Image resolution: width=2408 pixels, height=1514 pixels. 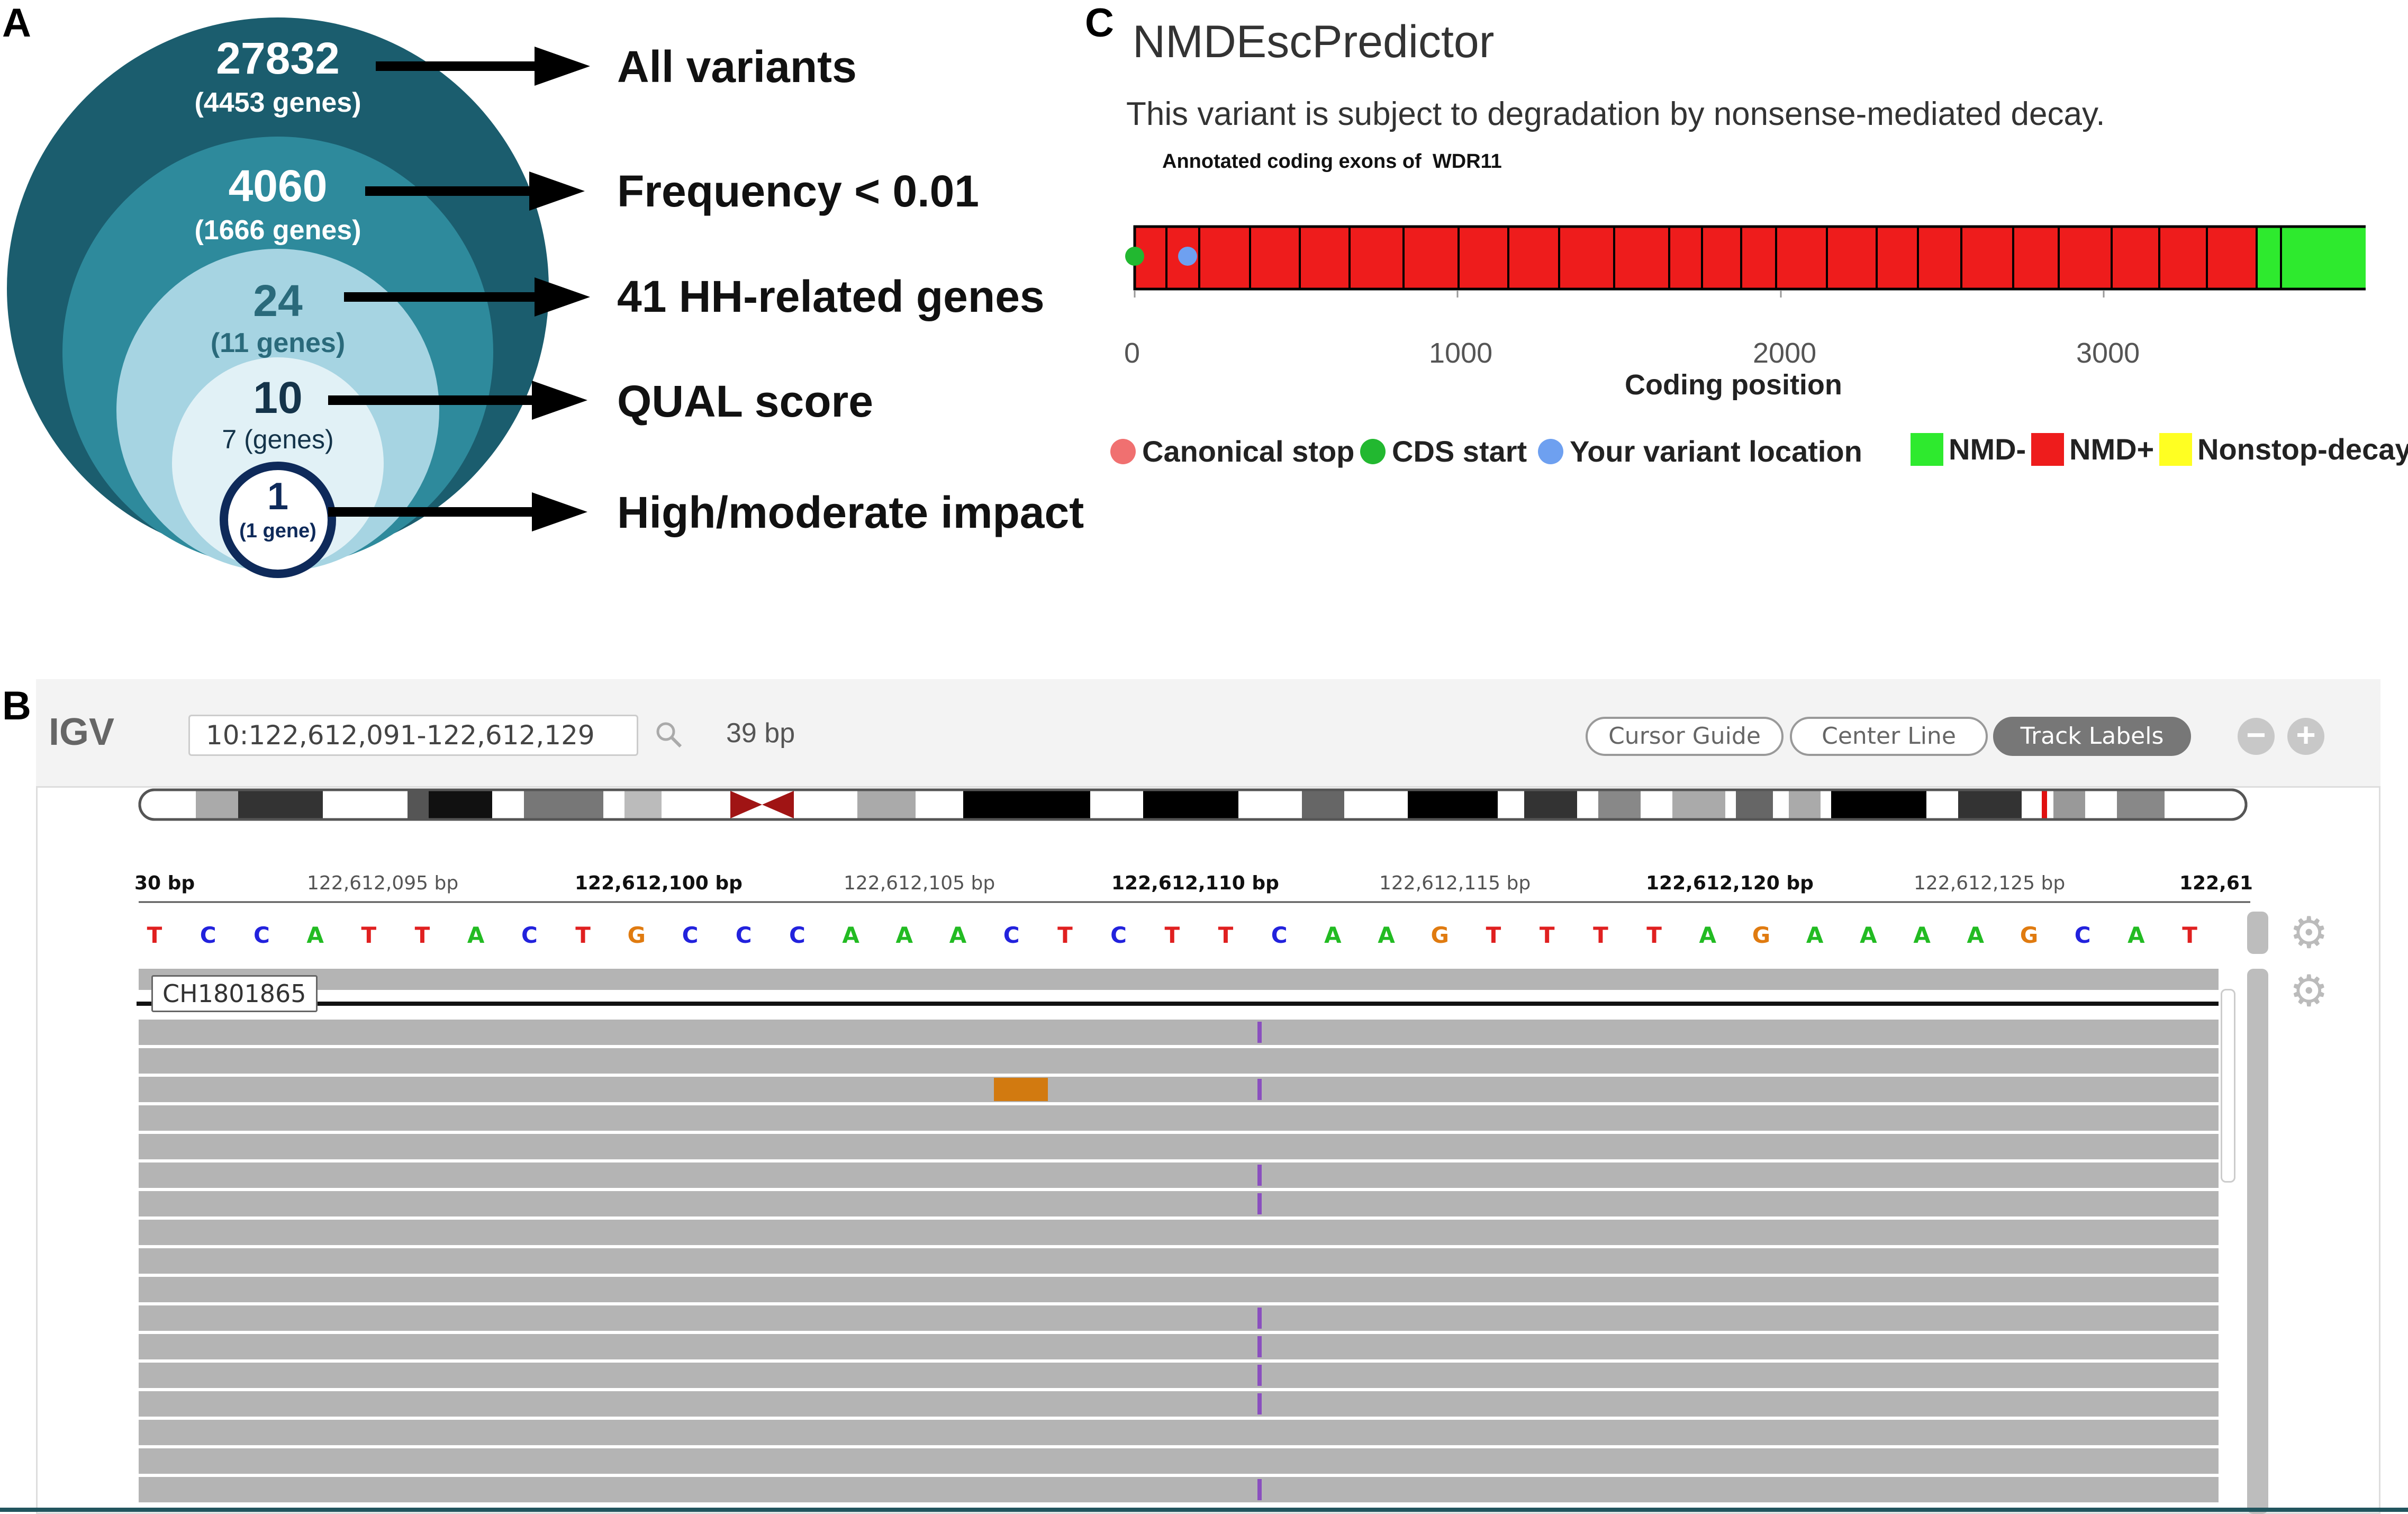 I want to click on locus-width-label: 39 bp, so click(x=761, y=733).